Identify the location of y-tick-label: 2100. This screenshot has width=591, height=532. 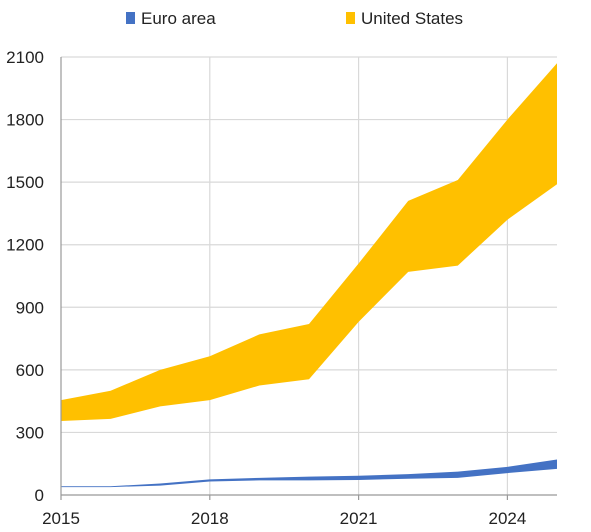
(25, 57).